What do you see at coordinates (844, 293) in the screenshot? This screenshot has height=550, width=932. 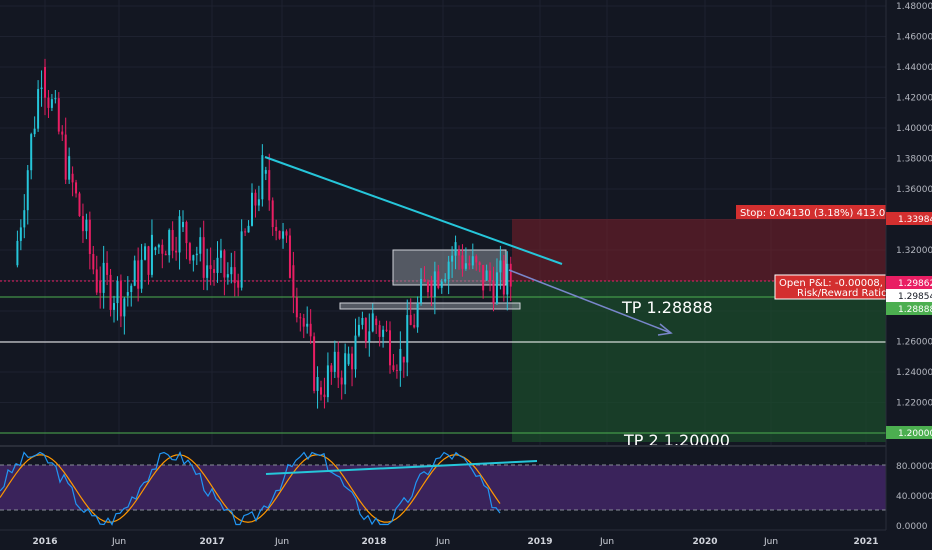 I see `svg-text: Risk/Reward Ratio:` at bounding box center [844, 293].